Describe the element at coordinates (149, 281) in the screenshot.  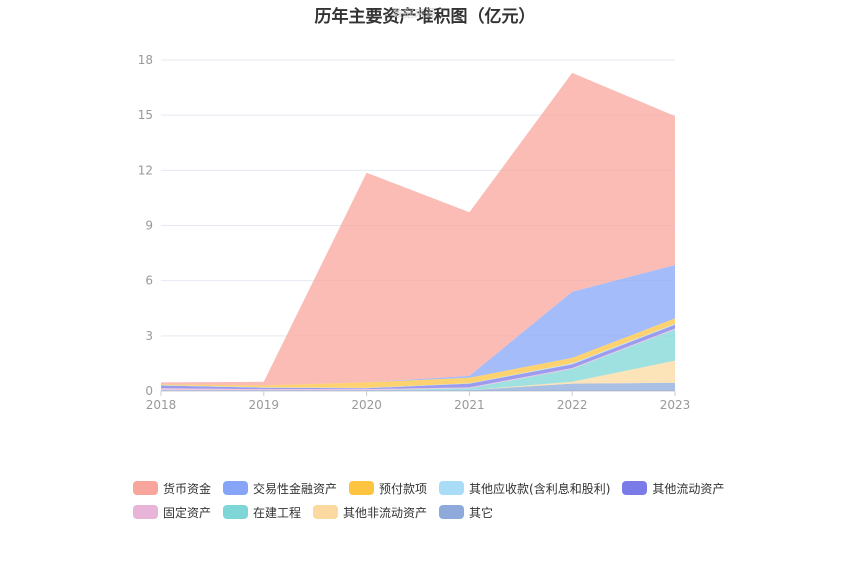
I see `y-tick-label: 6` at that location.